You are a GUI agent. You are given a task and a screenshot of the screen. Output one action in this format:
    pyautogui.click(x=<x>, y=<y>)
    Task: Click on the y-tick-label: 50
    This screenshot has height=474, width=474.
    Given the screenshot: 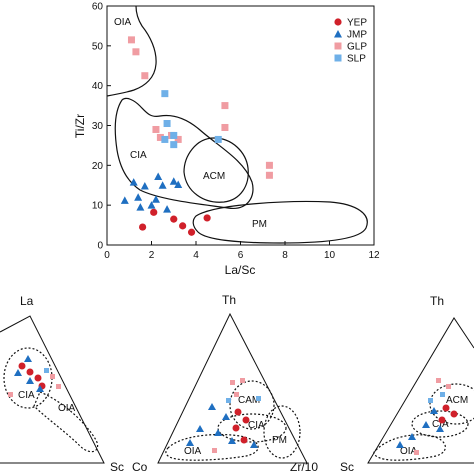 What is the action you would take?
    pyautogui.click(x=98, y=46)
    